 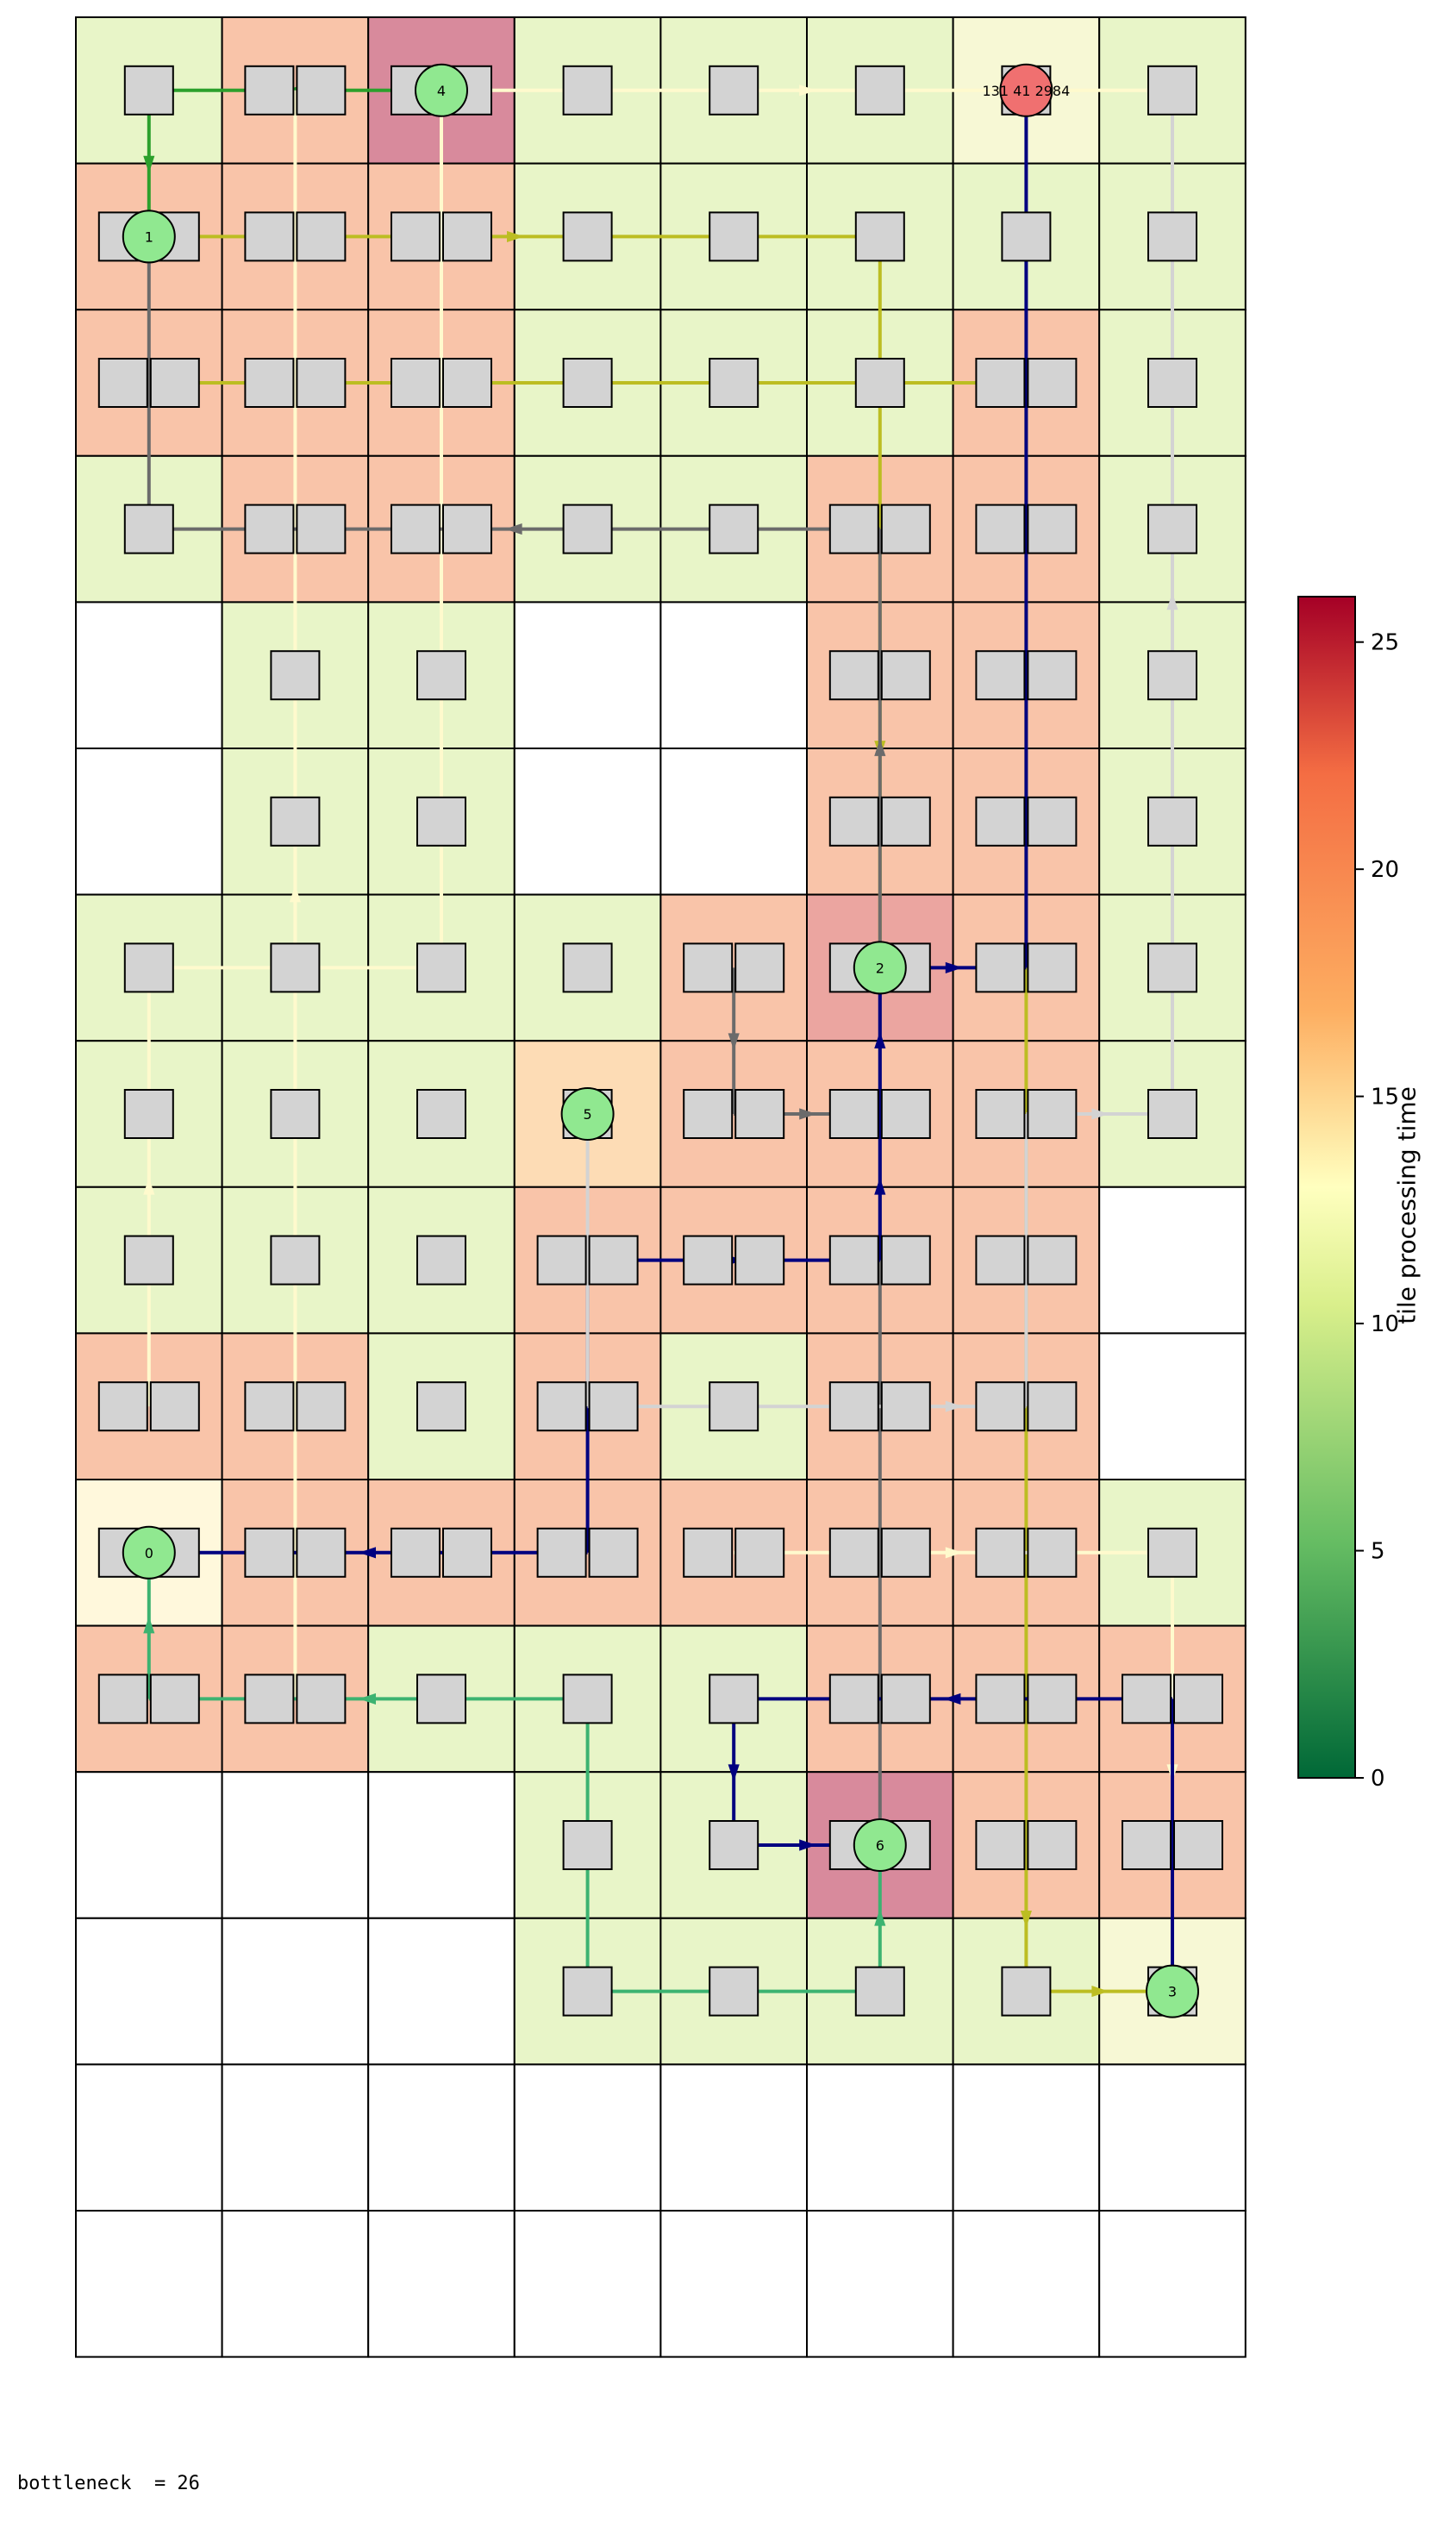 I want to click on core-node-label: 131 41 2984, so click(x=1027, y=91).